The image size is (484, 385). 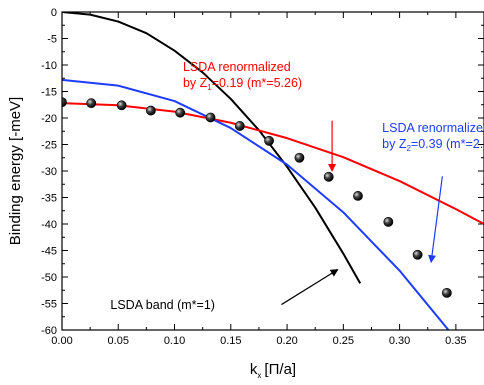 I want to click on y-axis-title: Binding energy [-meV], so click(x=15, y=171).